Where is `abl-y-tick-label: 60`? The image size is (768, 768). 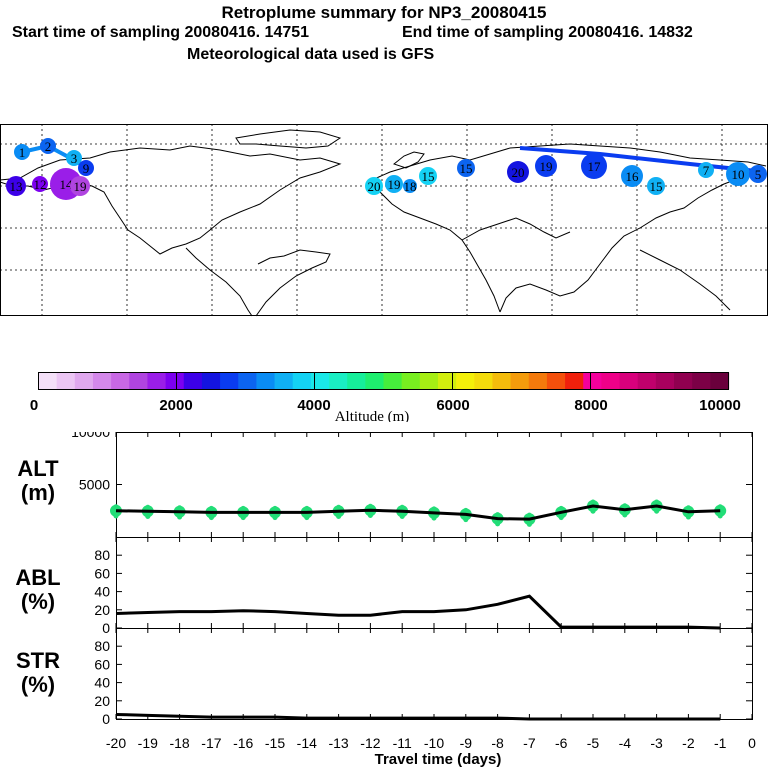
abl-y-tick-label: 60 is located at coordinates (102, 573).